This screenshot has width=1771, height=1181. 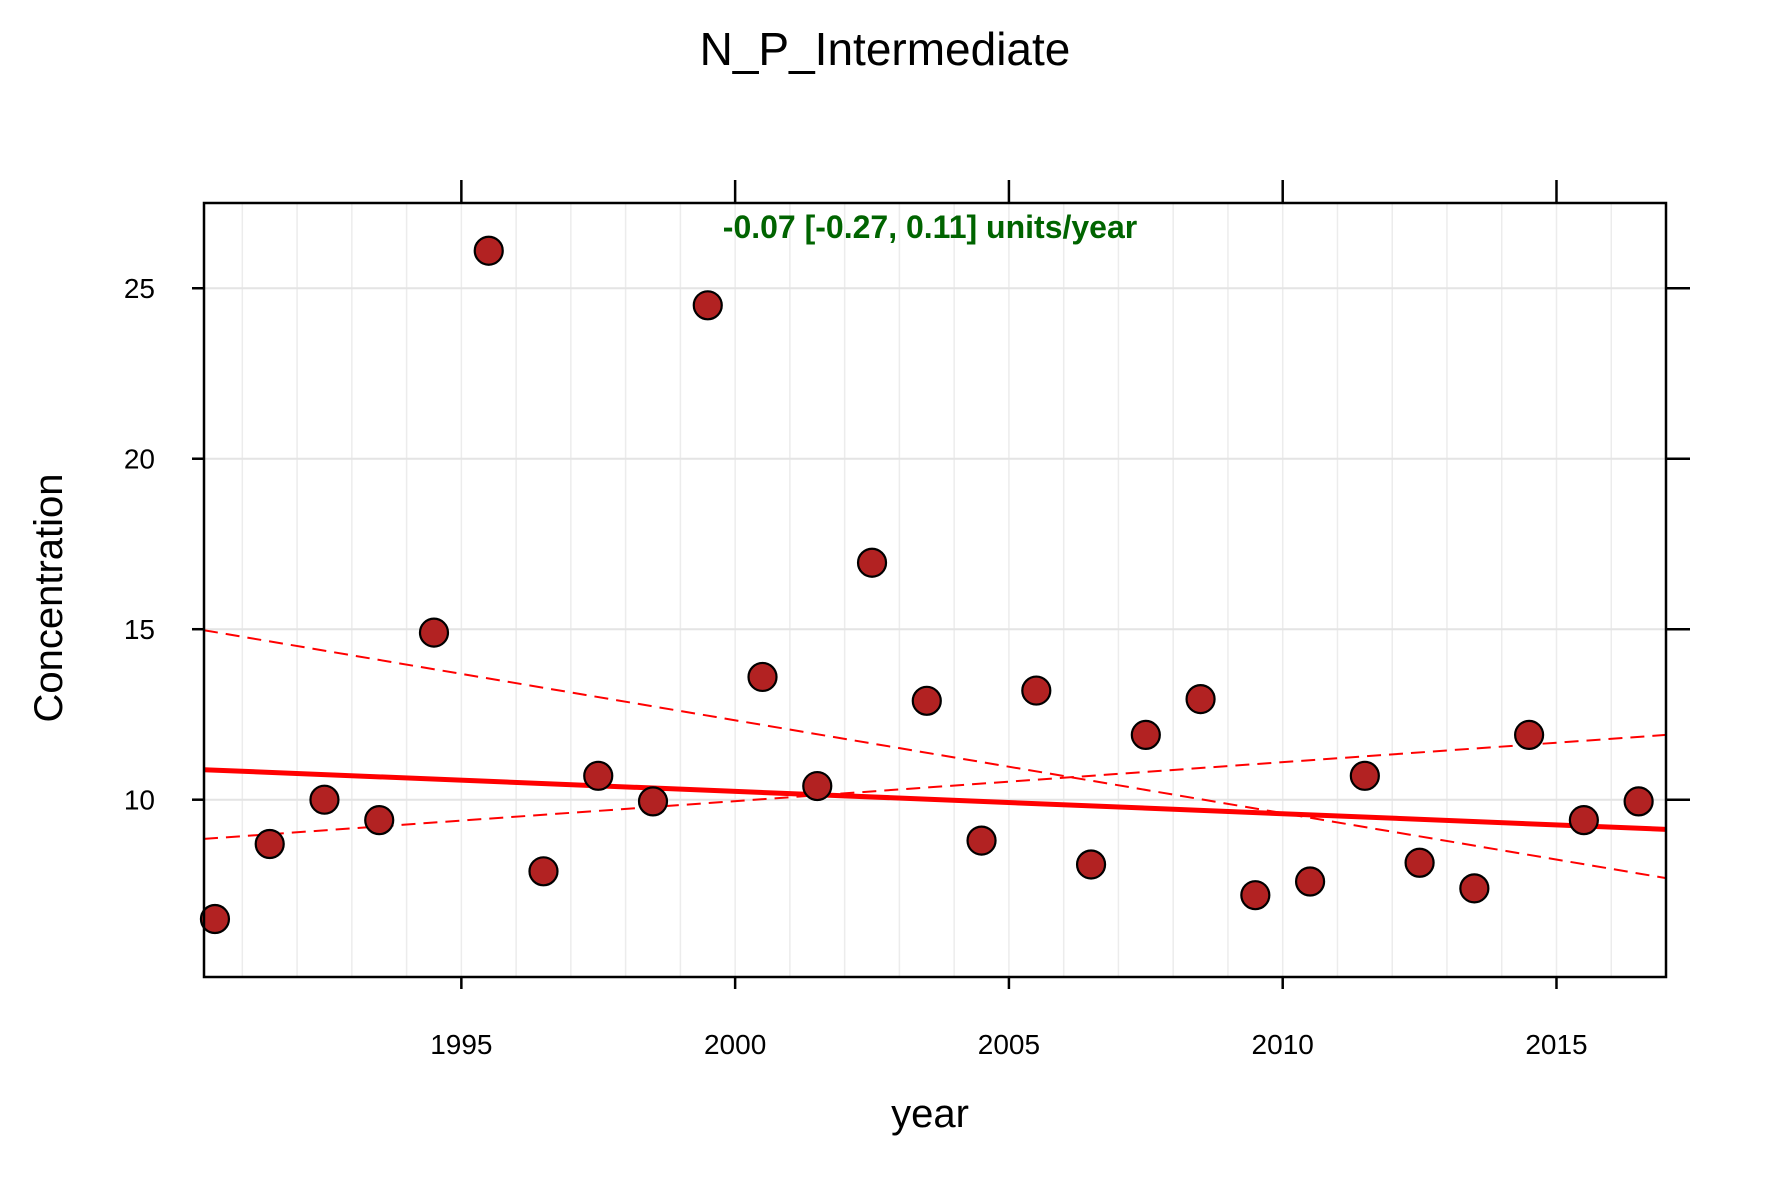 What do you see at coordinates (461, 1044) in the screenshot?
I see `x-tick-label: 1995` at bounding box center [461, 1044].